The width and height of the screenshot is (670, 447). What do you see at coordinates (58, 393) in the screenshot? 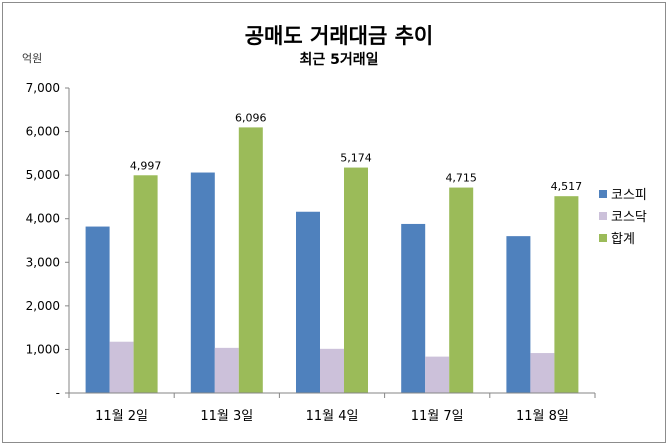
I see `y-tick-label: -` at bounding box center [58, 393].